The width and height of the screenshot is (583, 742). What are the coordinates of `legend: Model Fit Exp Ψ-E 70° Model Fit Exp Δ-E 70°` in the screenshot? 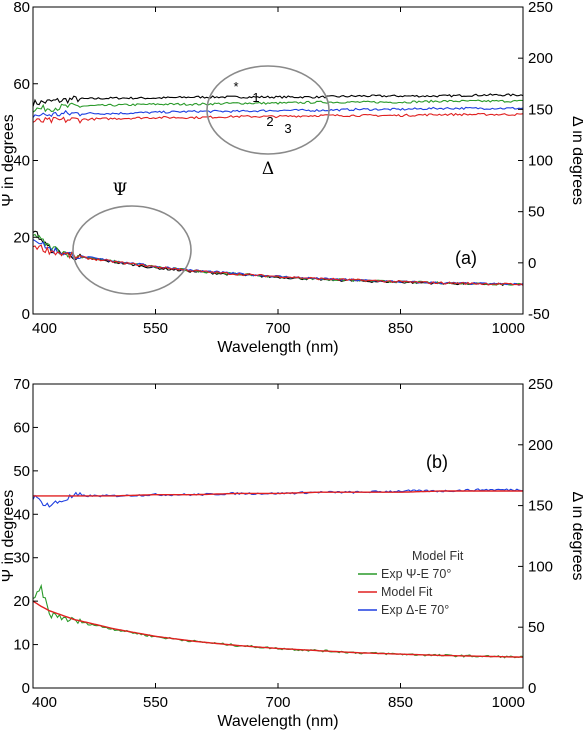 It's located at (411, 583).